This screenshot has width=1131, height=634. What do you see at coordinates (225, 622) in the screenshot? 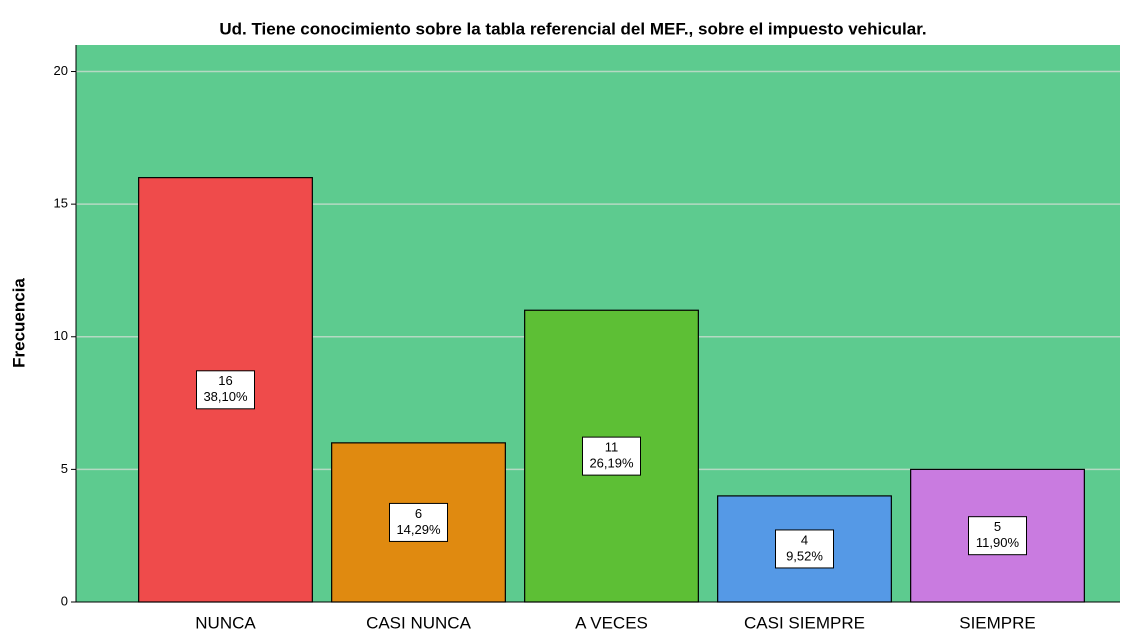
I see `x-tick-label: NUNCA` at bounding box center [225, 622].